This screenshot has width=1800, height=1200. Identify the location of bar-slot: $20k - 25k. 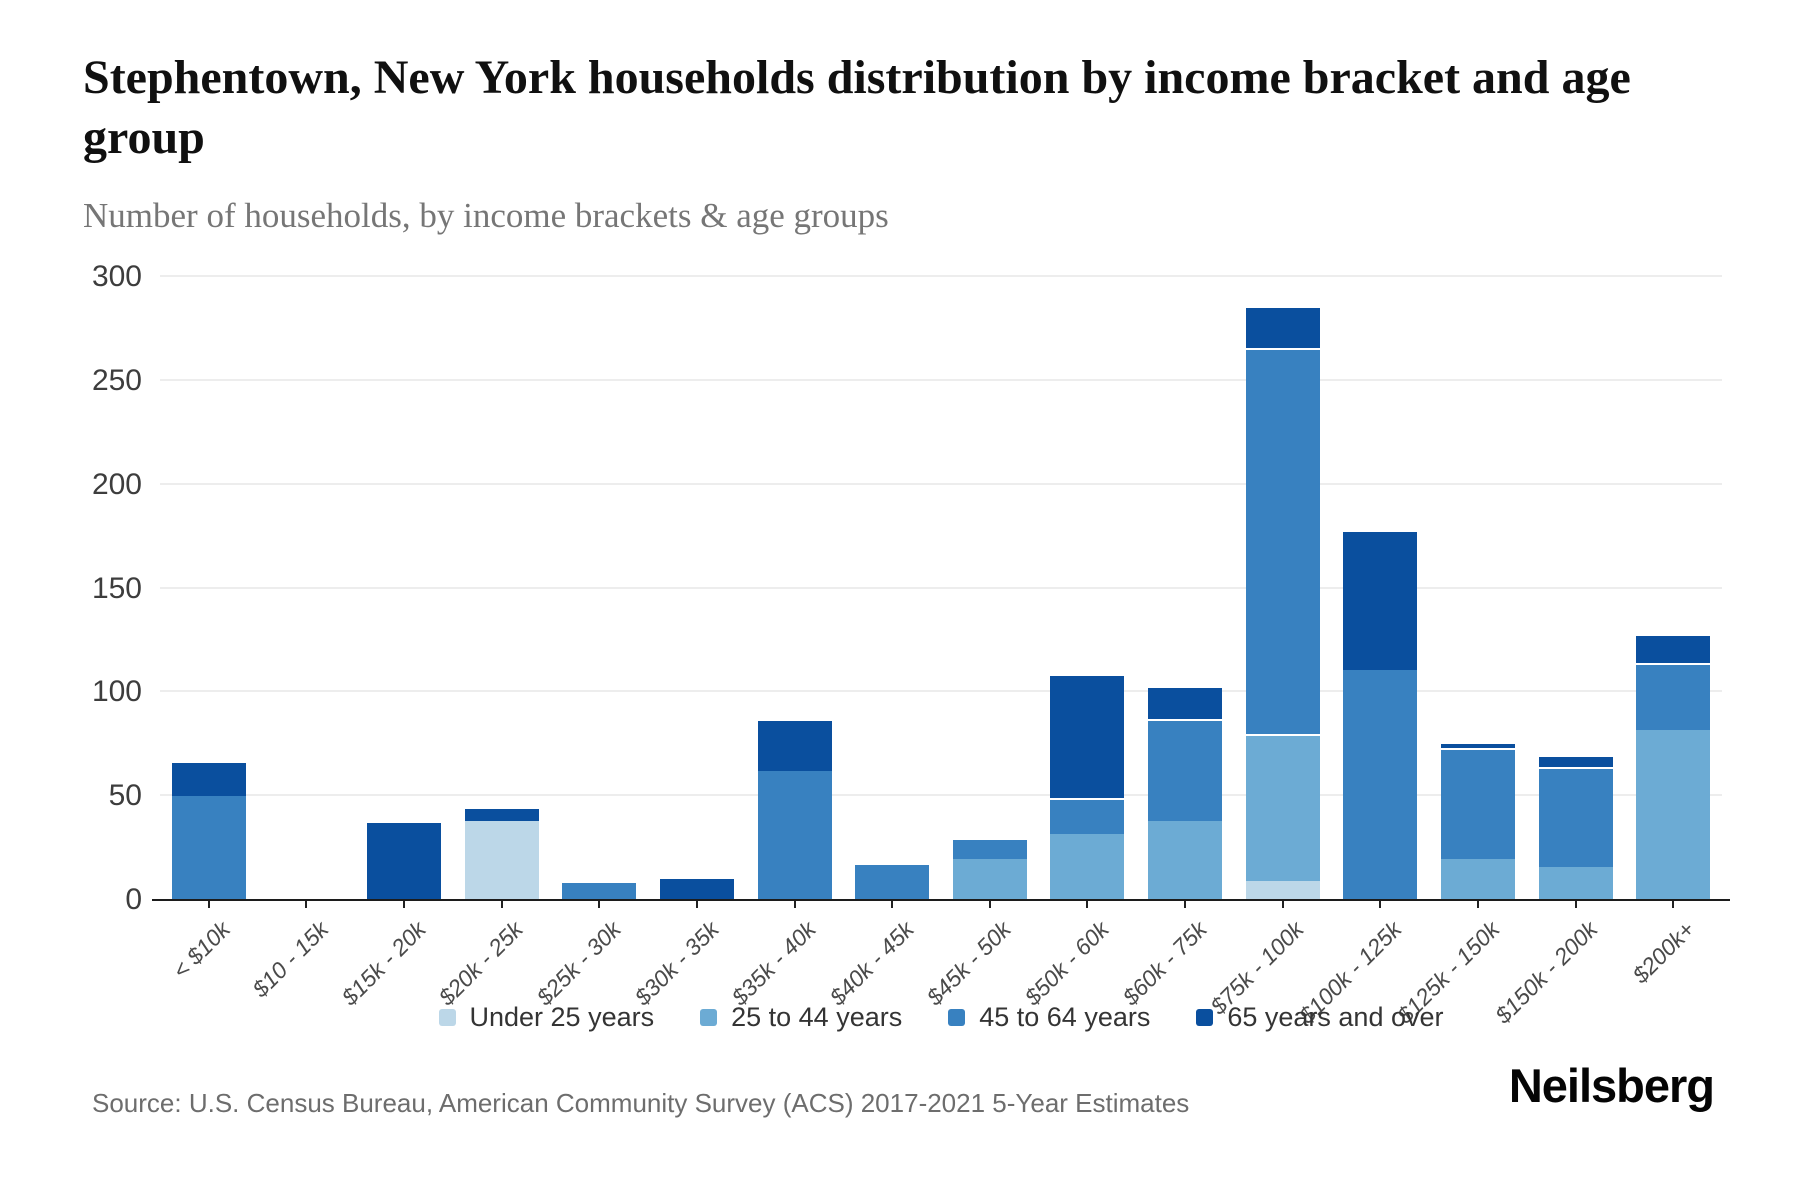
(492, 625).